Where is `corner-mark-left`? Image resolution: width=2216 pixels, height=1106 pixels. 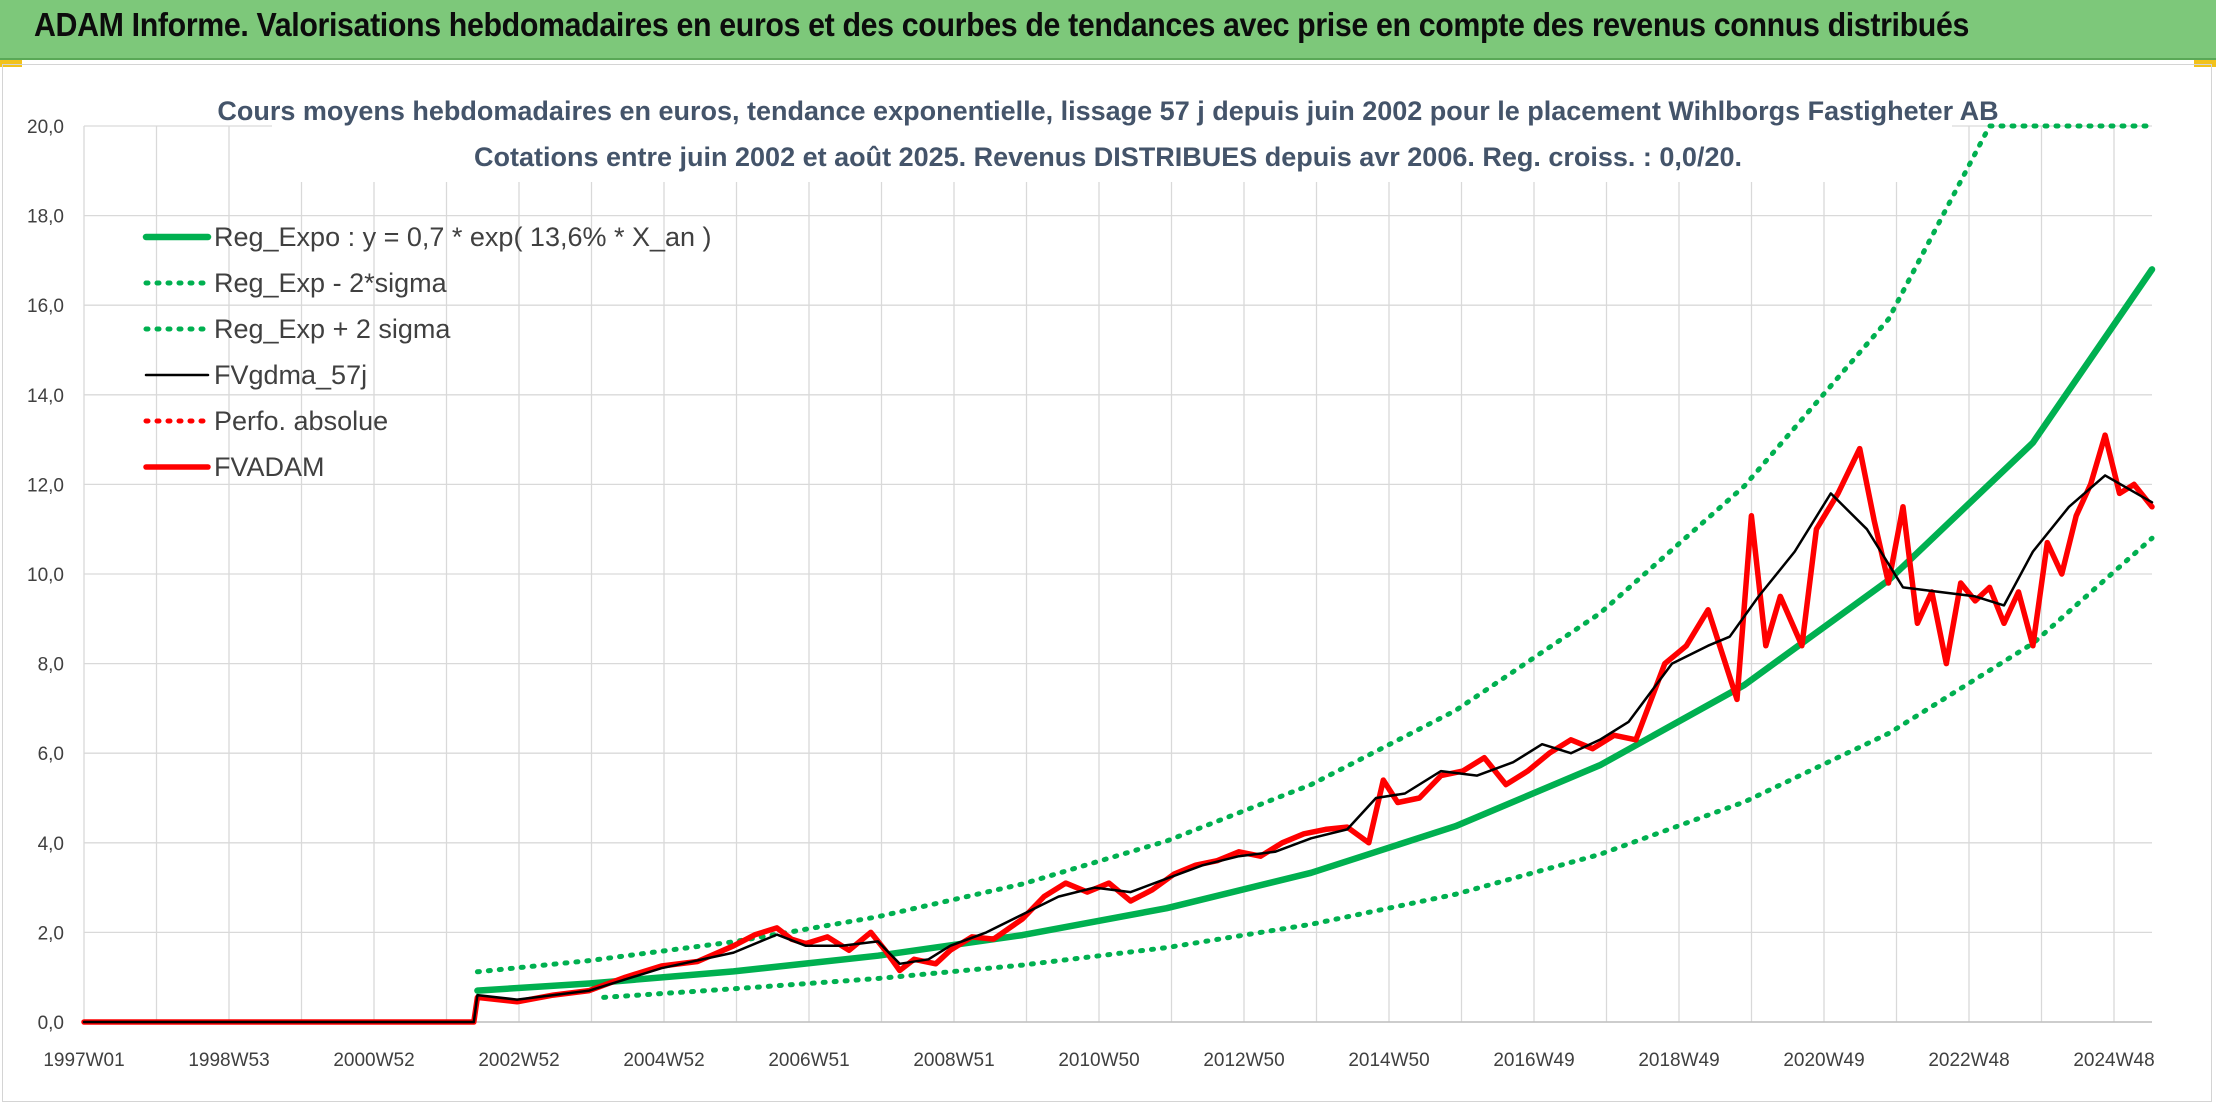
corner-mark-left is located at coordinates (11, 63).